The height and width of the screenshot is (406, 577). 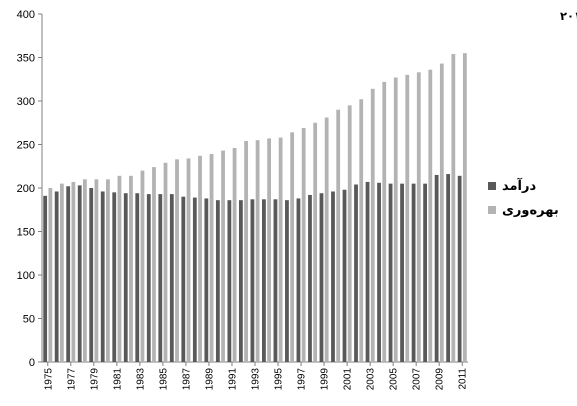 What do you see at coordinates (394, 379) in the screenshot?
I see `x-tick-label: 2005` at bounding box center [394, 379].